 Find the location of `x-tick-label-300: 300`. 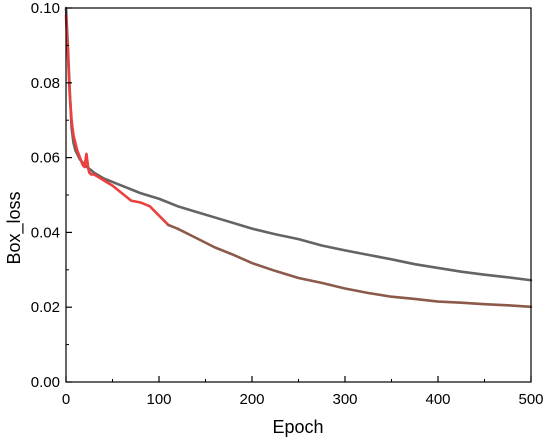

x-tick-label-300: 300 is located at coordinates (344, 399).